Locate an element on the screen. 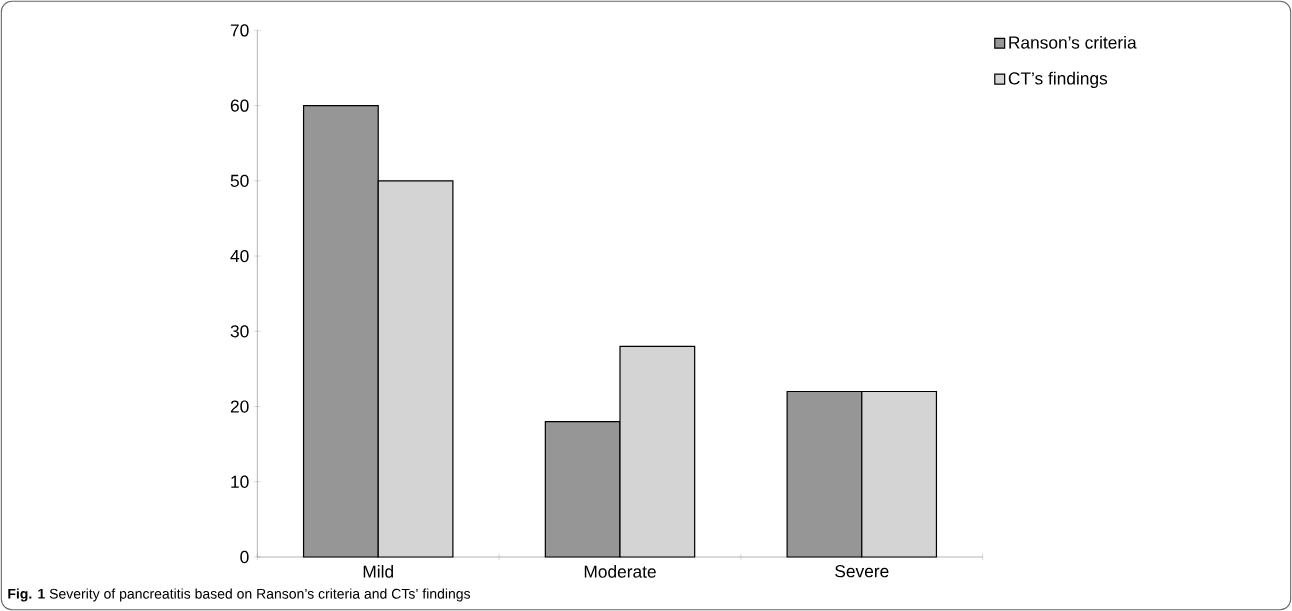 This screenshot has height=611, width=1292. y-tick-label: 30 is located at coordinates (239, 331).